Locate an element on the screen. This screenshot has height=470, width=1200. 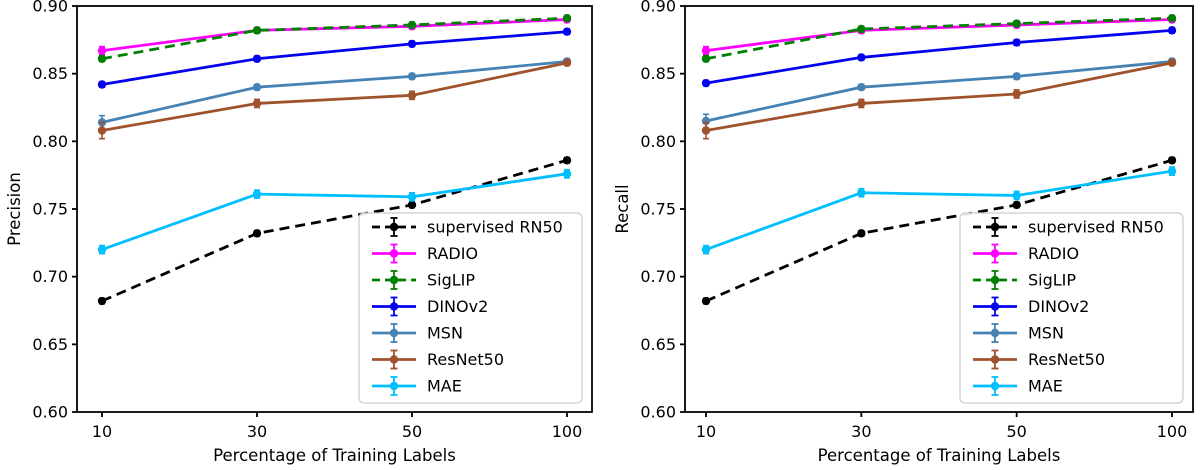
line-siglip is located at coordinates (939, 38).